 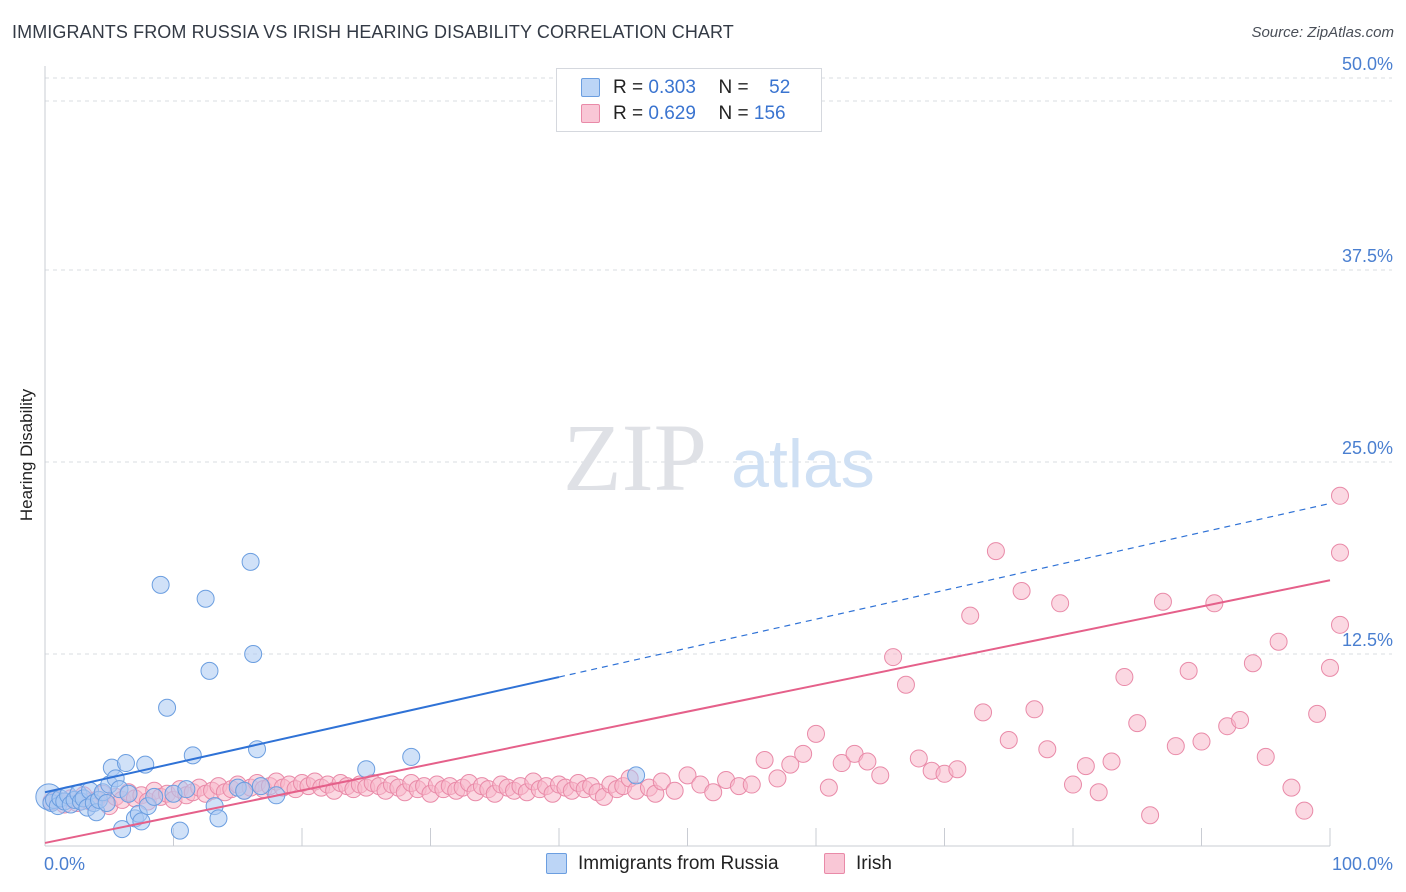 I want to click on watermark-zip: ZIP, so click(x=635, y=457).